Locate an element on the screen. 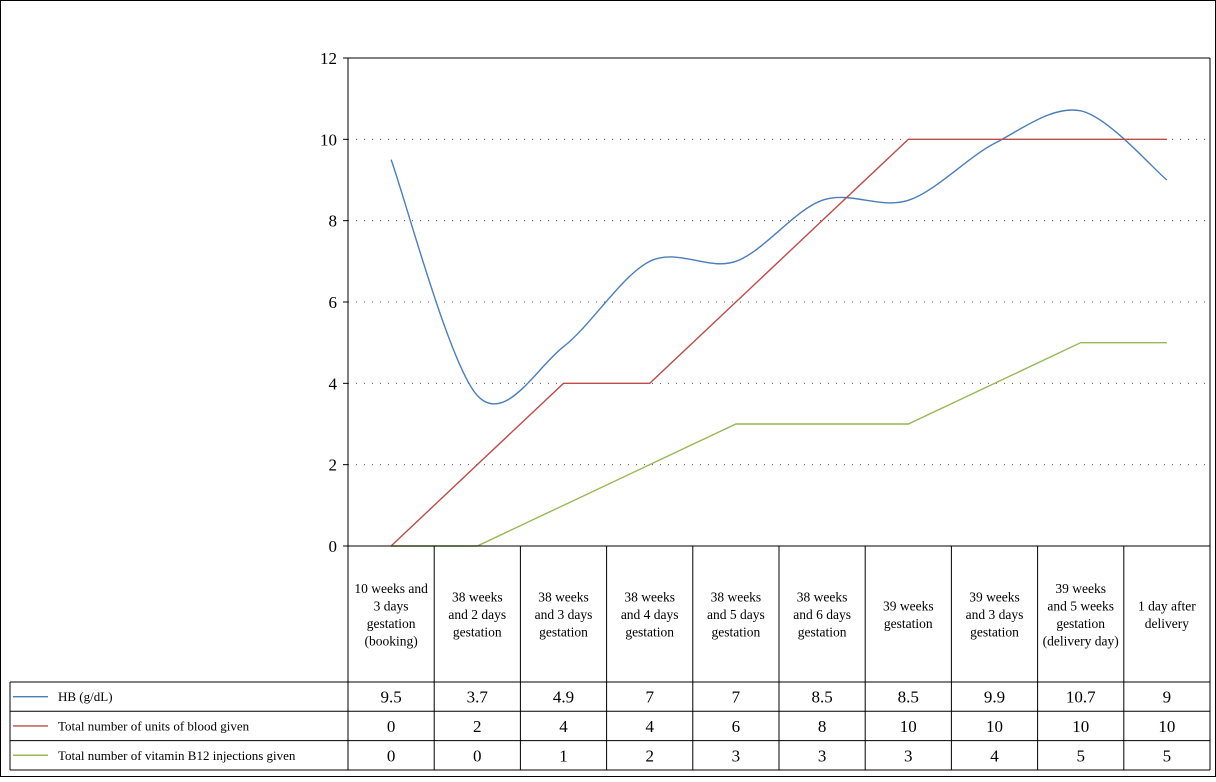 This screenshot has height=782, width=1216. y-tick-label-4: 4 is located at coordinates (333, 383).